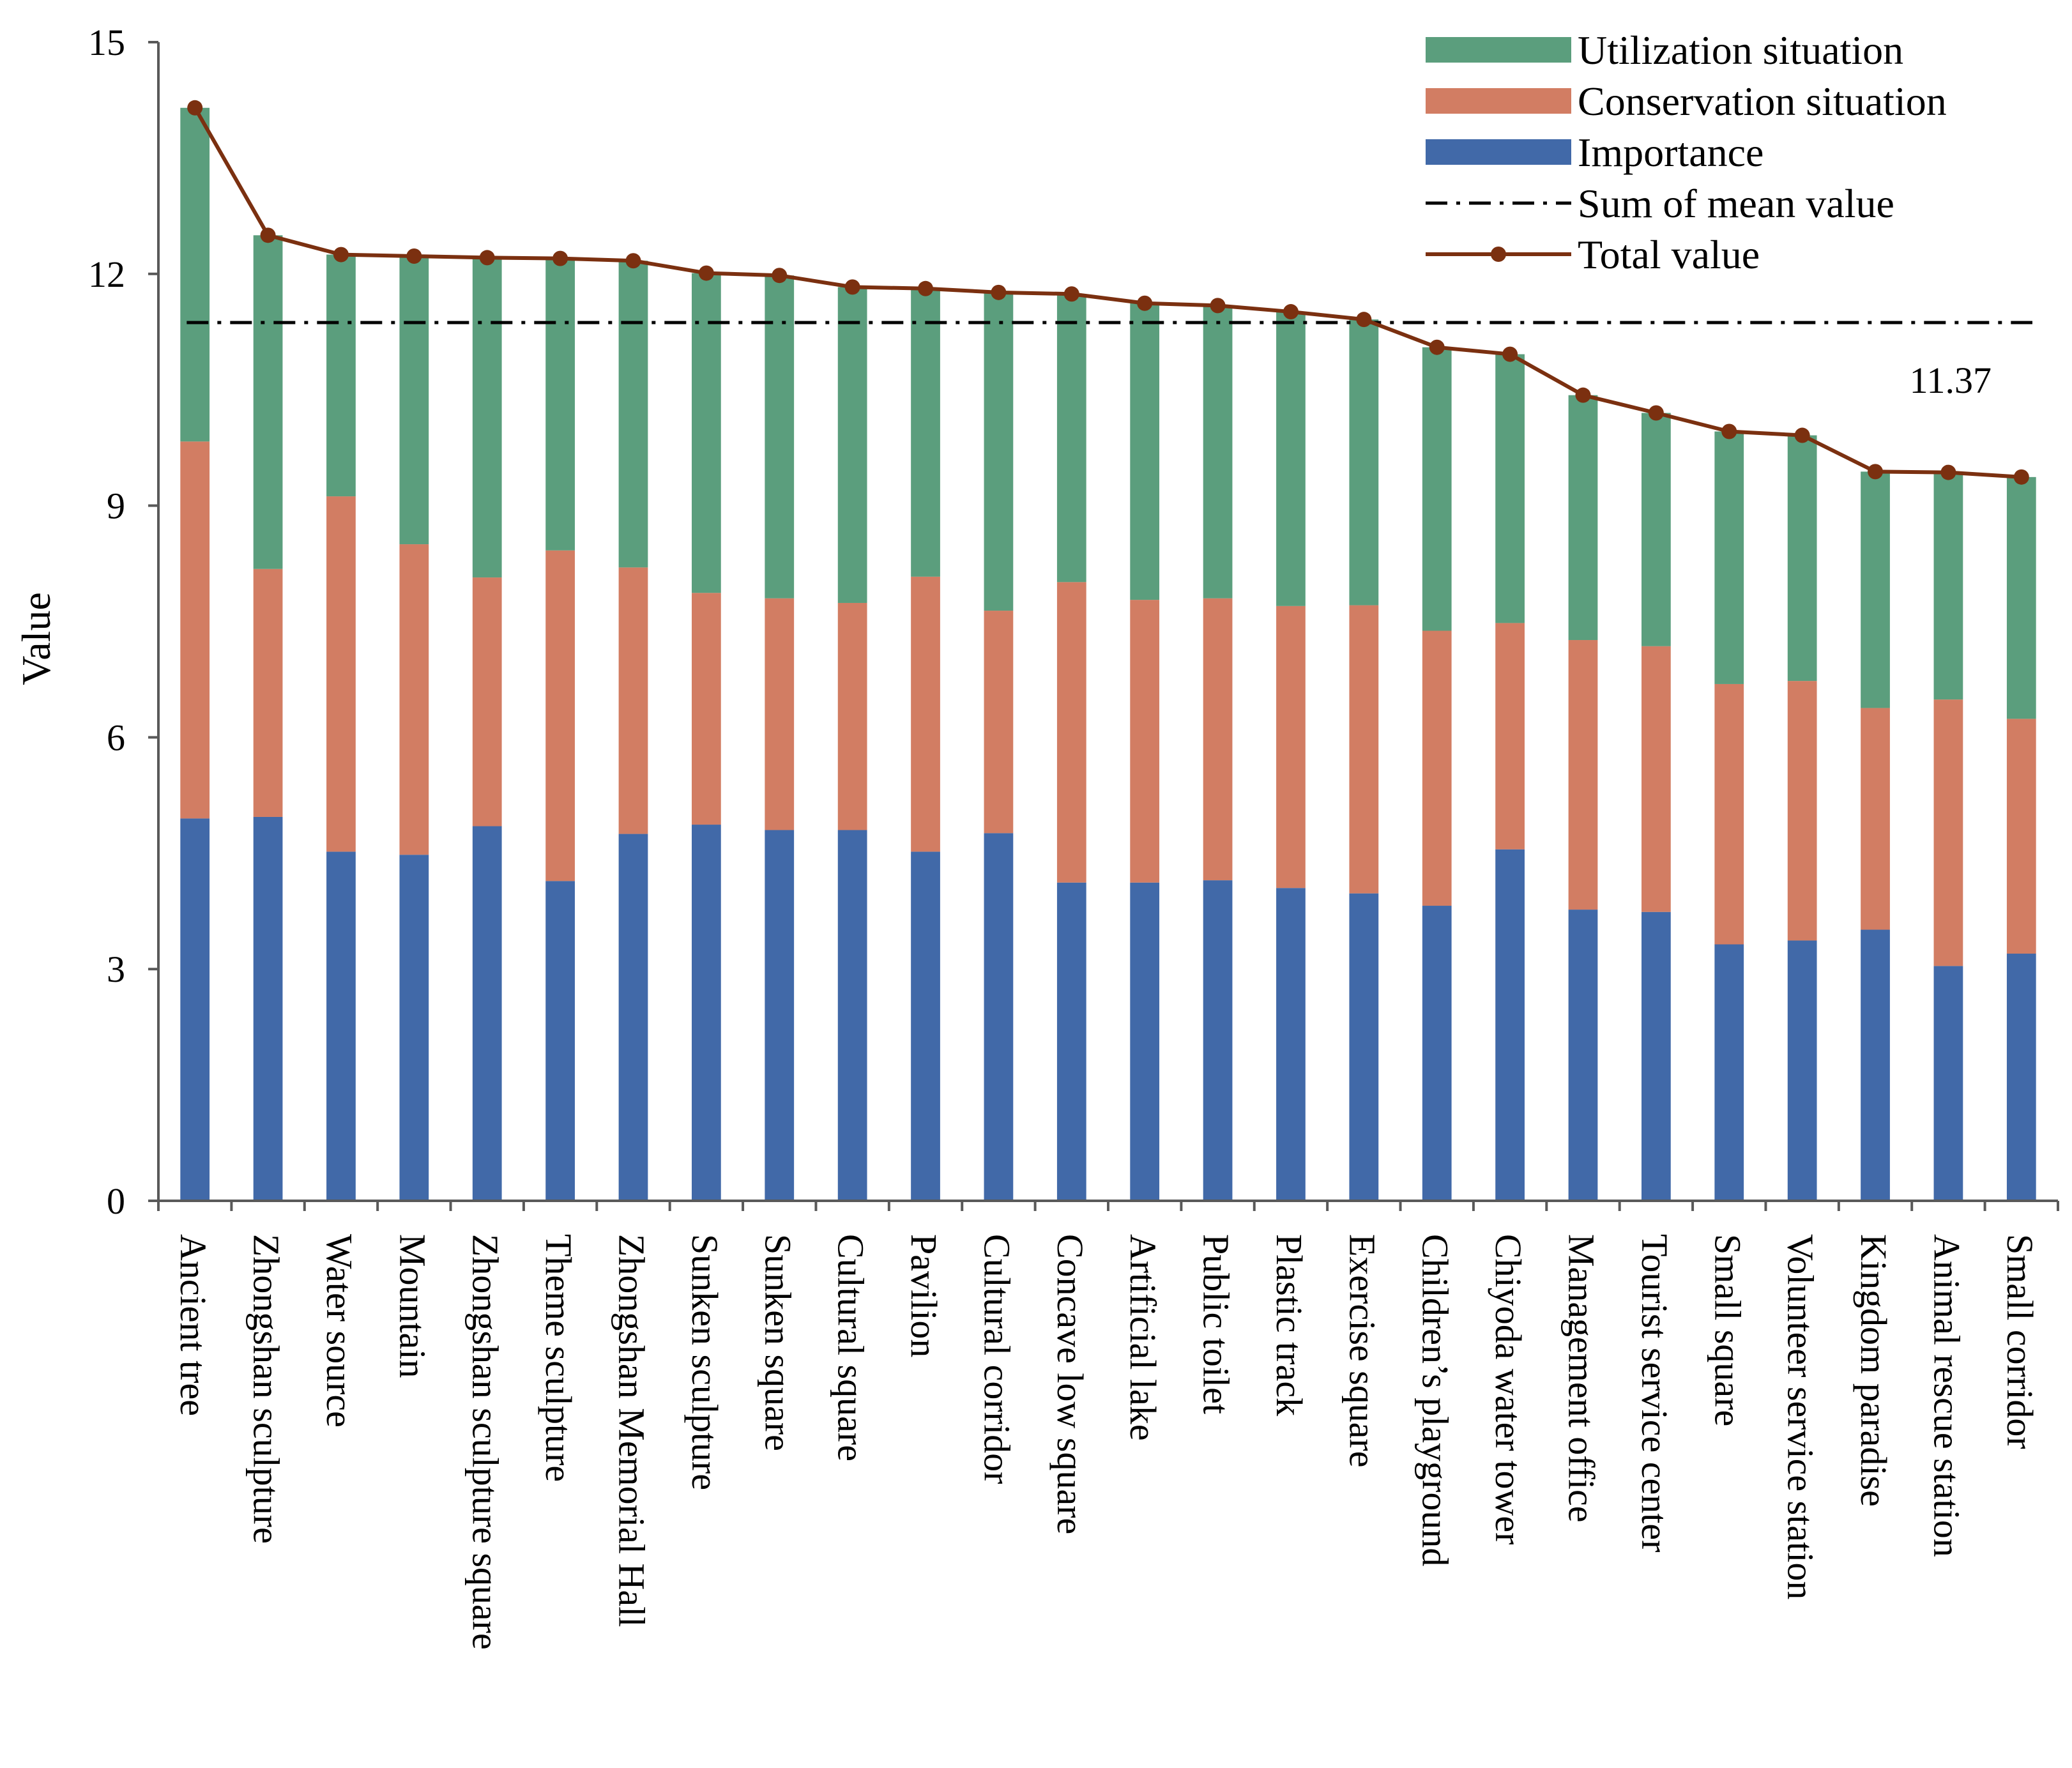 The height and width of the screenshot is (1768, 2072). I want to click on legend-swatch, so click(1499, 50).